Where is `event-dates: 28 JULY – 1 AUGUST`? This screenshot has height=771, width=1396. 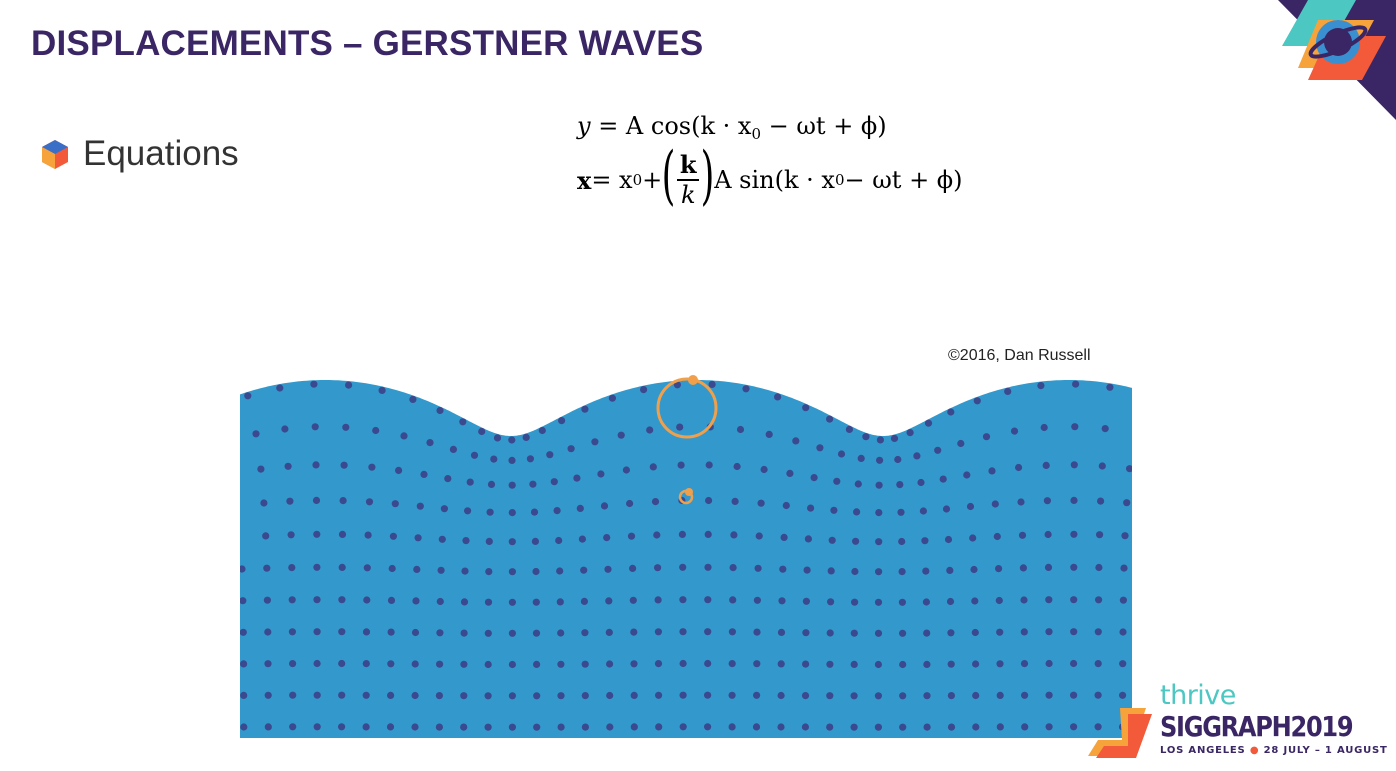
event-dates: 28 JULY – 1 AUGUST is located at coordinates (1325, 750).